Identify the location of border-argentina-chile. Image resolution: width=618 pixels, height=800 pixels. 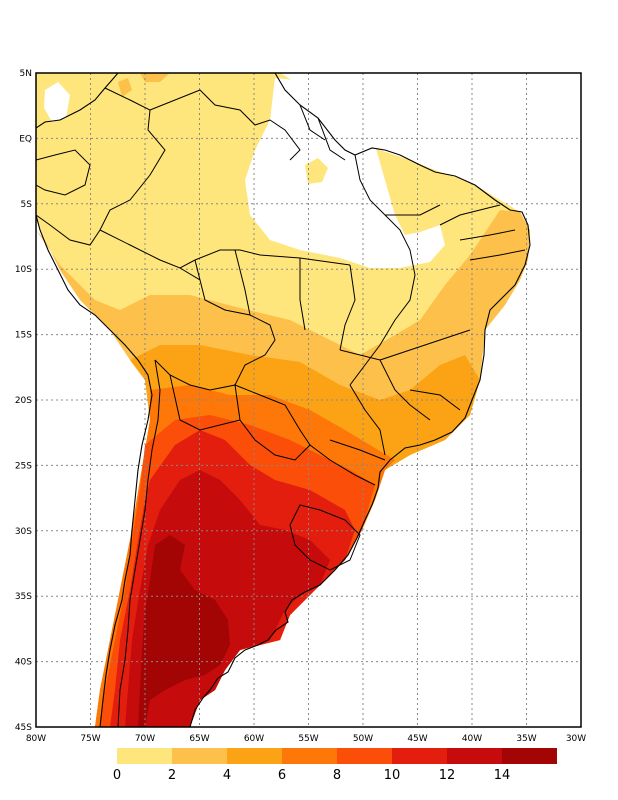
(139, 543).